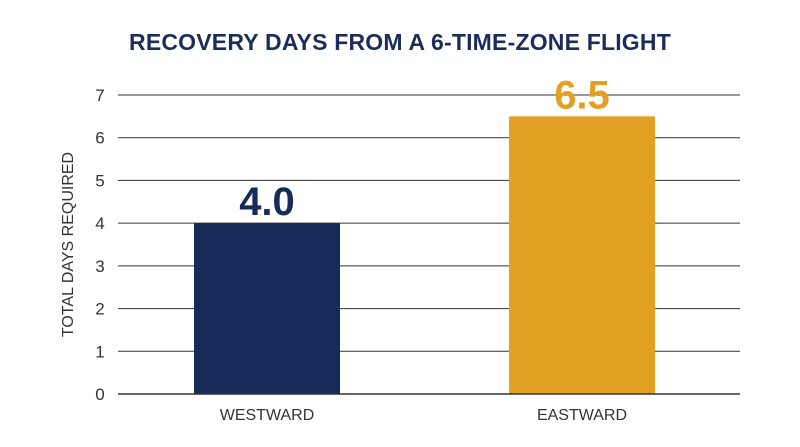 This screenshot has height=447, width=800. What do you see at coordinates (582, 415) in the screenshot?
I see `x-category-label-eastward: EASTWARD` at bounding box center [582, 415].